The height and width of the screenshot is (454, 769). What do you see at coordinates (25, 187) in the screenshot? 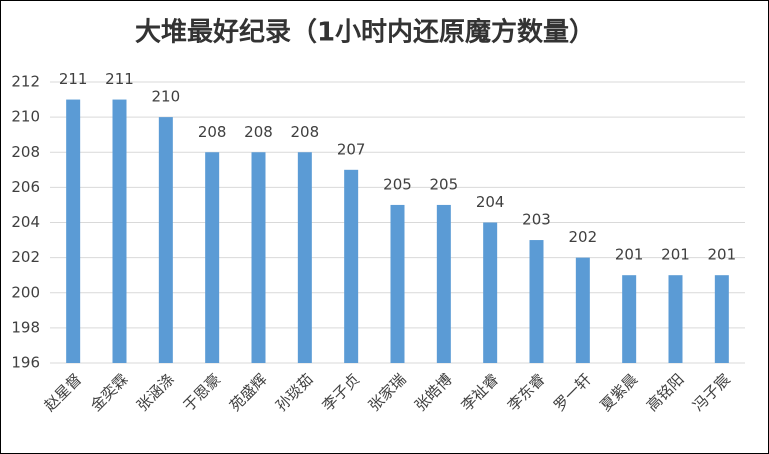
I see `y-tick-label: 206` at bounding box center [25, 187].